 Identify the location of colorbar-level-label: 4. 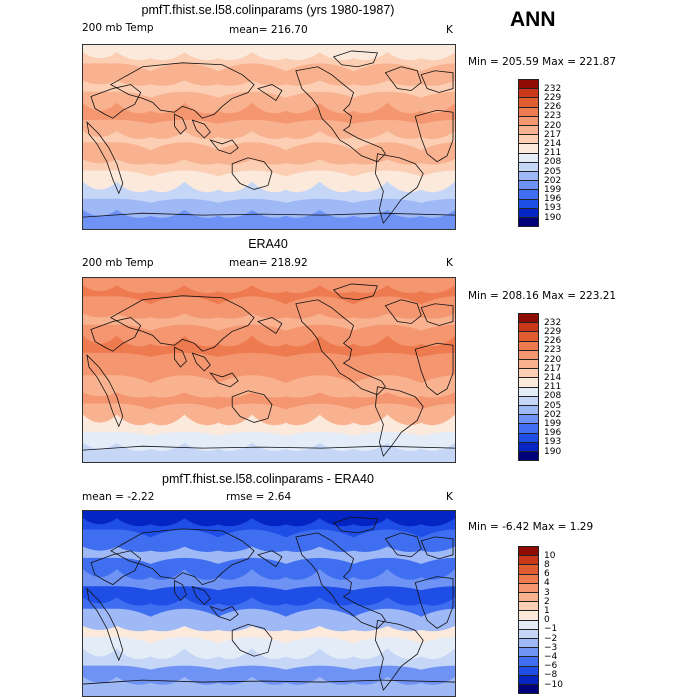
(547, 583).